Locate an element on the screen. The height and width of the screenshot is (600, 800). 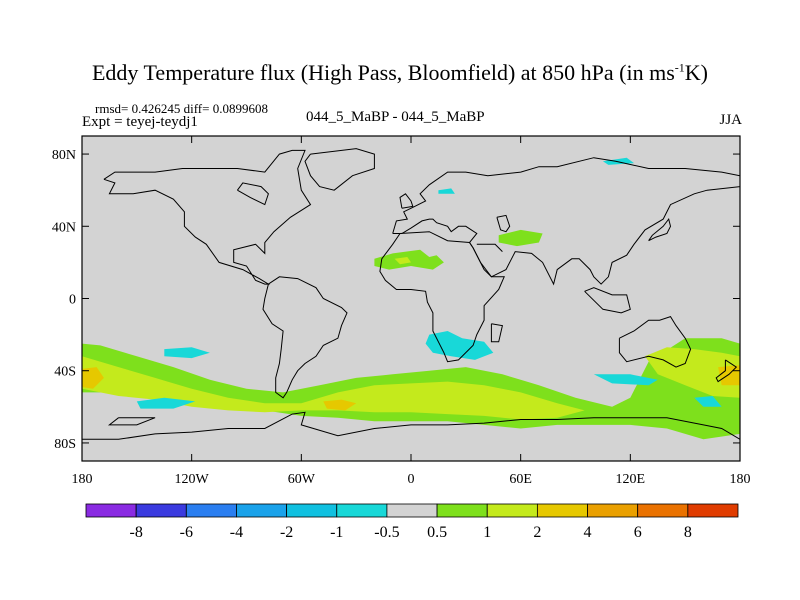
title-tail: K) is located at coordinates (696, 72).